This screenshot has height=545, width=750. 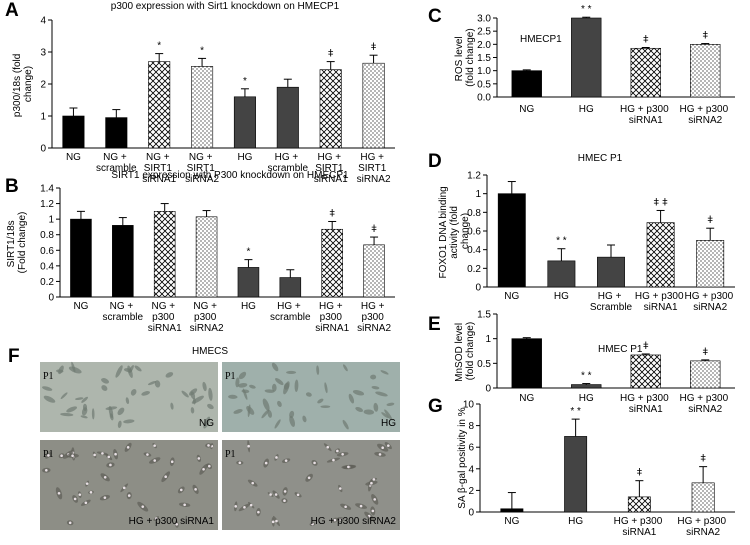 I want to click on panel-letter: F, so click(x=14, y=356).